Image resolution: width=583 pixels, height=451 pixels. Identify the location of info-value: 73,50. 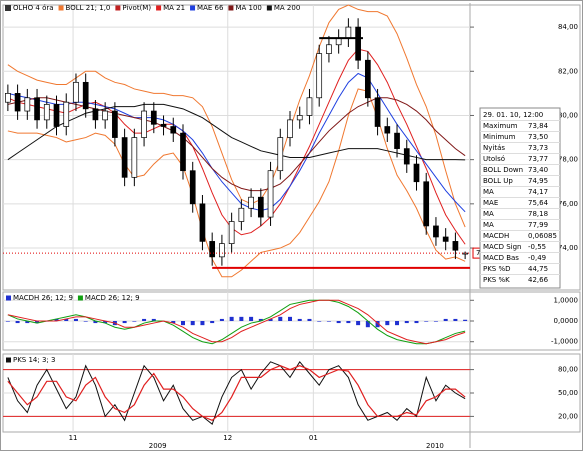
(538, 137).